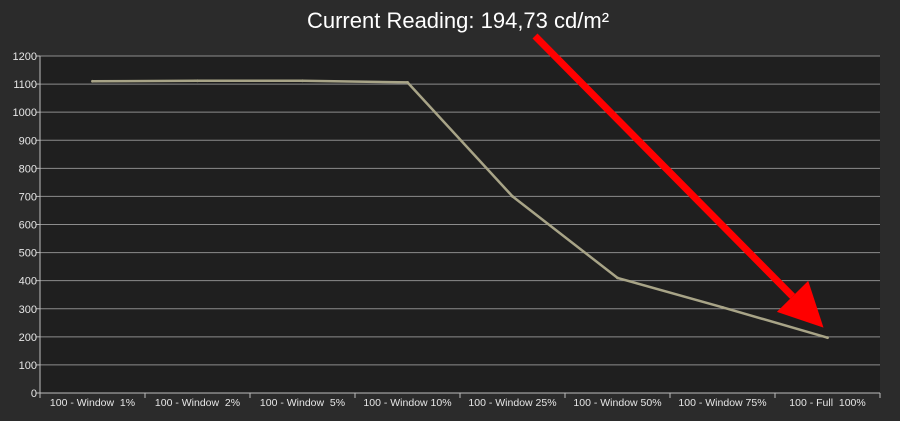 The height and width of the screenshot is (421, 900). I want to click on y-tick-label: 100, so click(28, 366).